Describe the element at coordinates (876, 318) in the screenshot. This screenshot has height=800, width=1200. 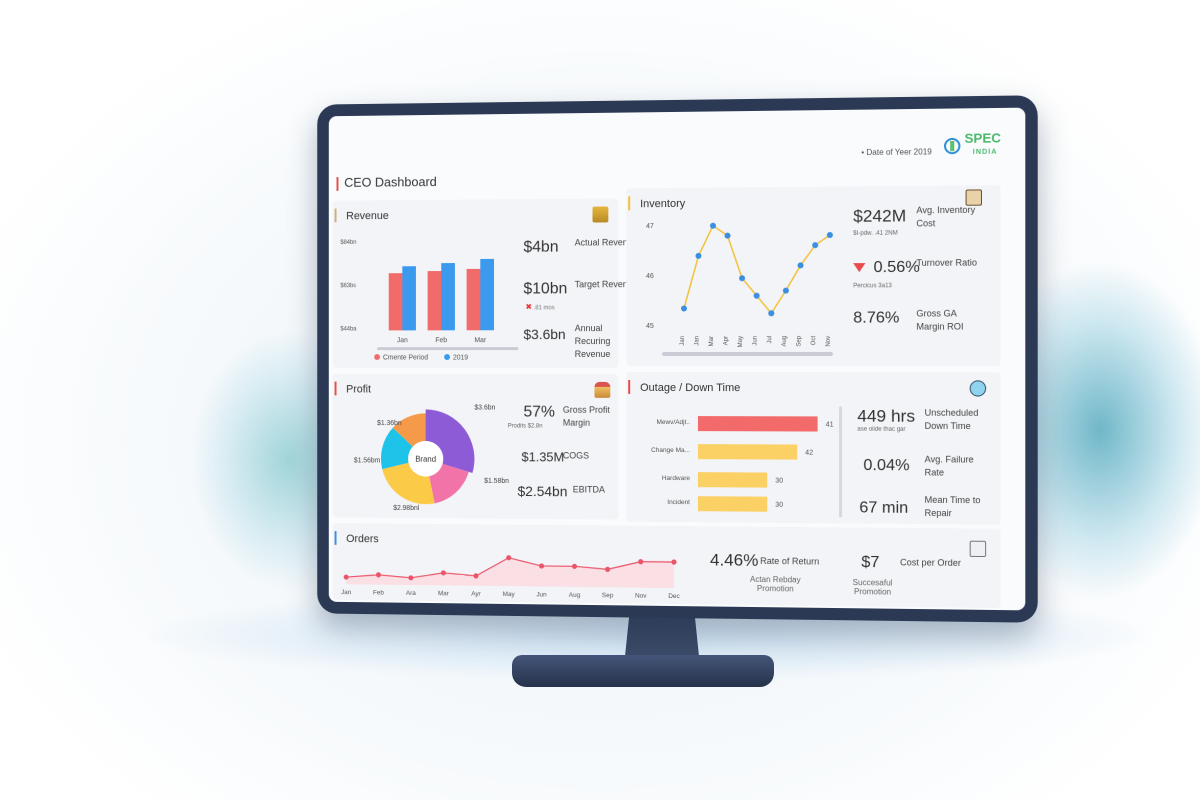
I see `kpi-value: 8.76%` at that location.